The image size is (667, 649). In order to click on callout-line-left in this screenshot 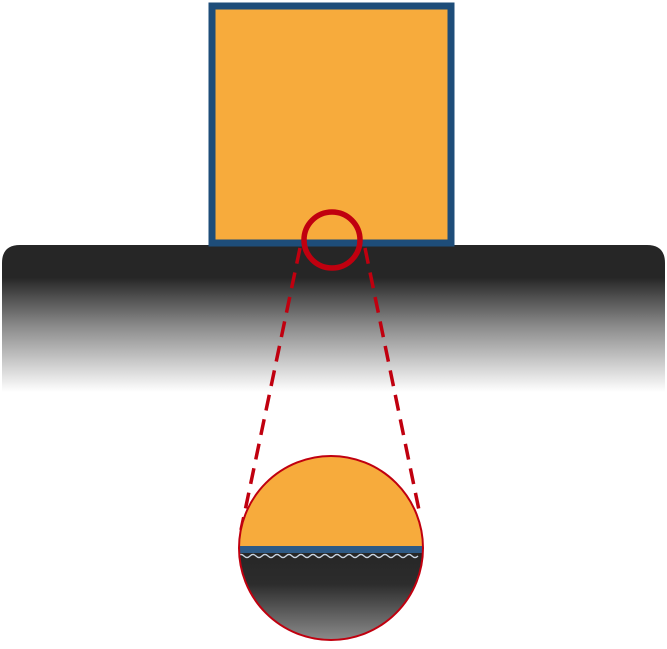, I will do `click(270, 389)`.